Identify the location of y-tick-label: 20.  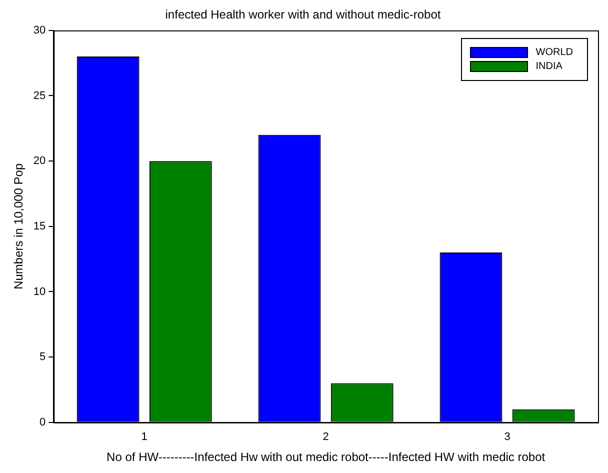
(39, 161).